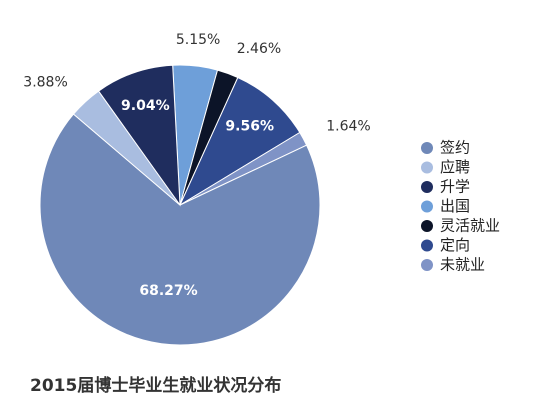 This screenshot has height=420, width=543. Describe the element at coordinates (470, 226) in the screenshot. I see `legend-label: 灵活就业` at that location.